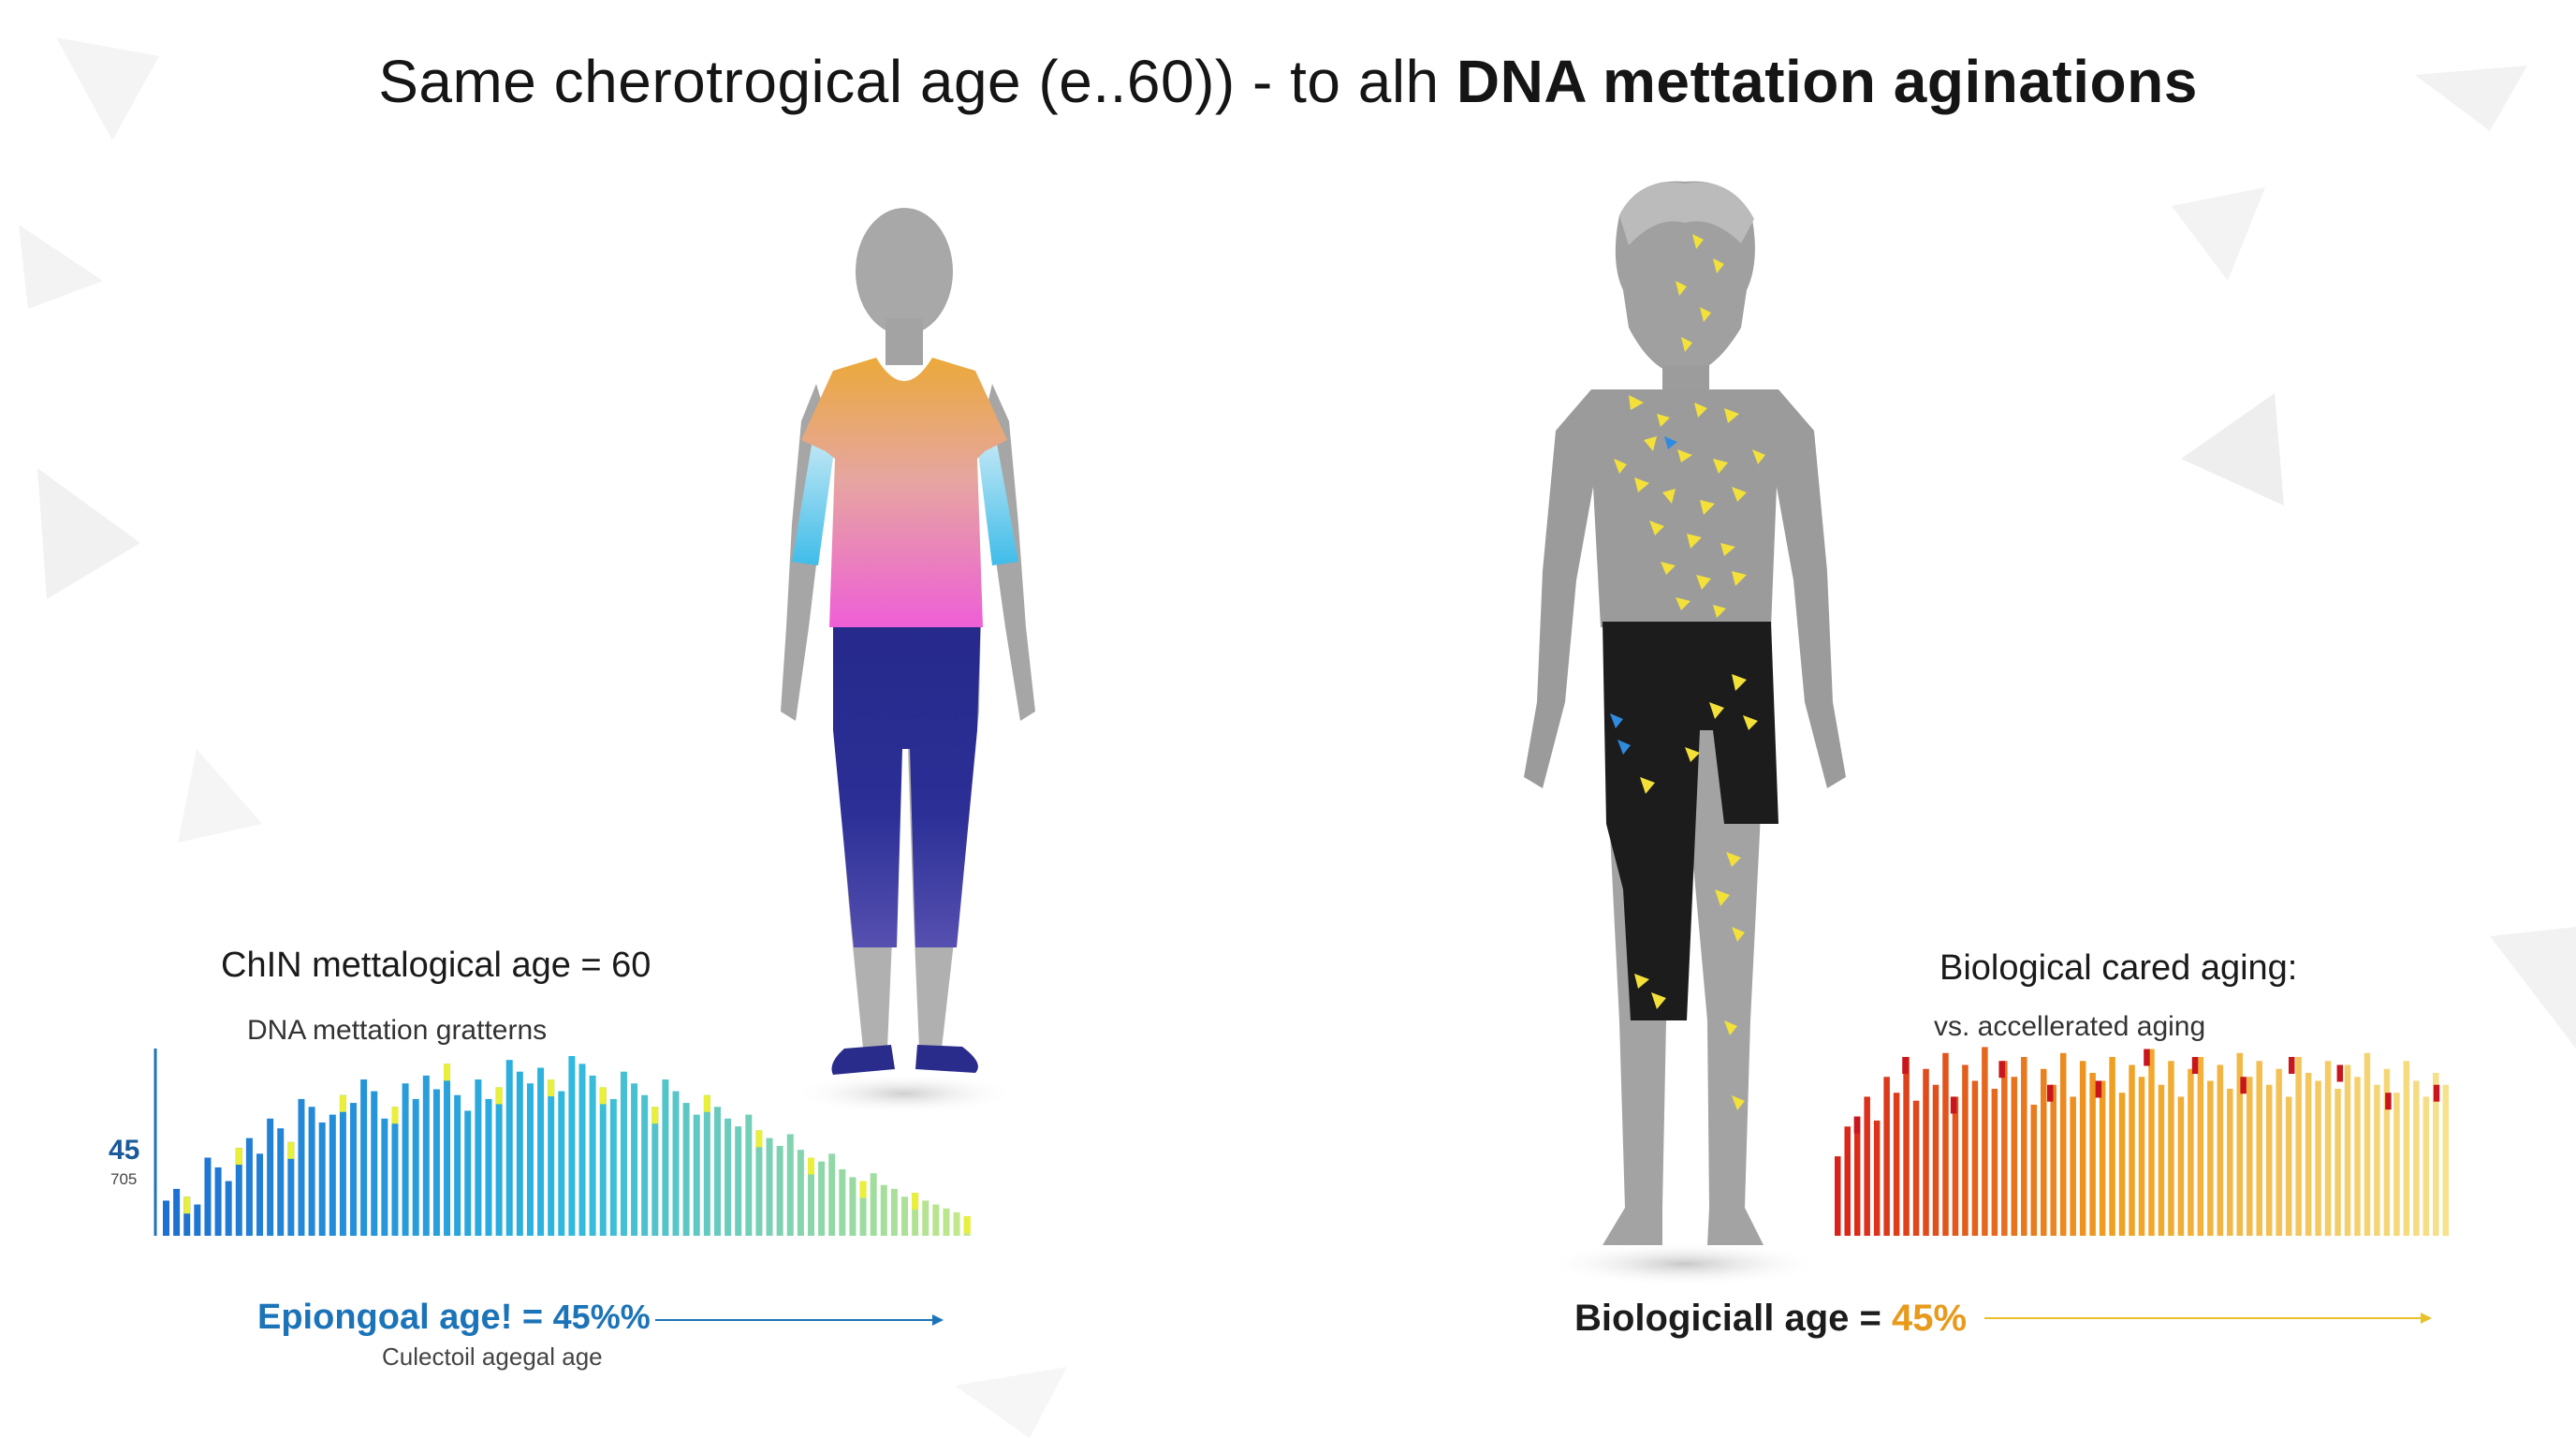  Describe the element at coordinates (1689, 672) in the screenshot. I see `mutation-marks` at that location.